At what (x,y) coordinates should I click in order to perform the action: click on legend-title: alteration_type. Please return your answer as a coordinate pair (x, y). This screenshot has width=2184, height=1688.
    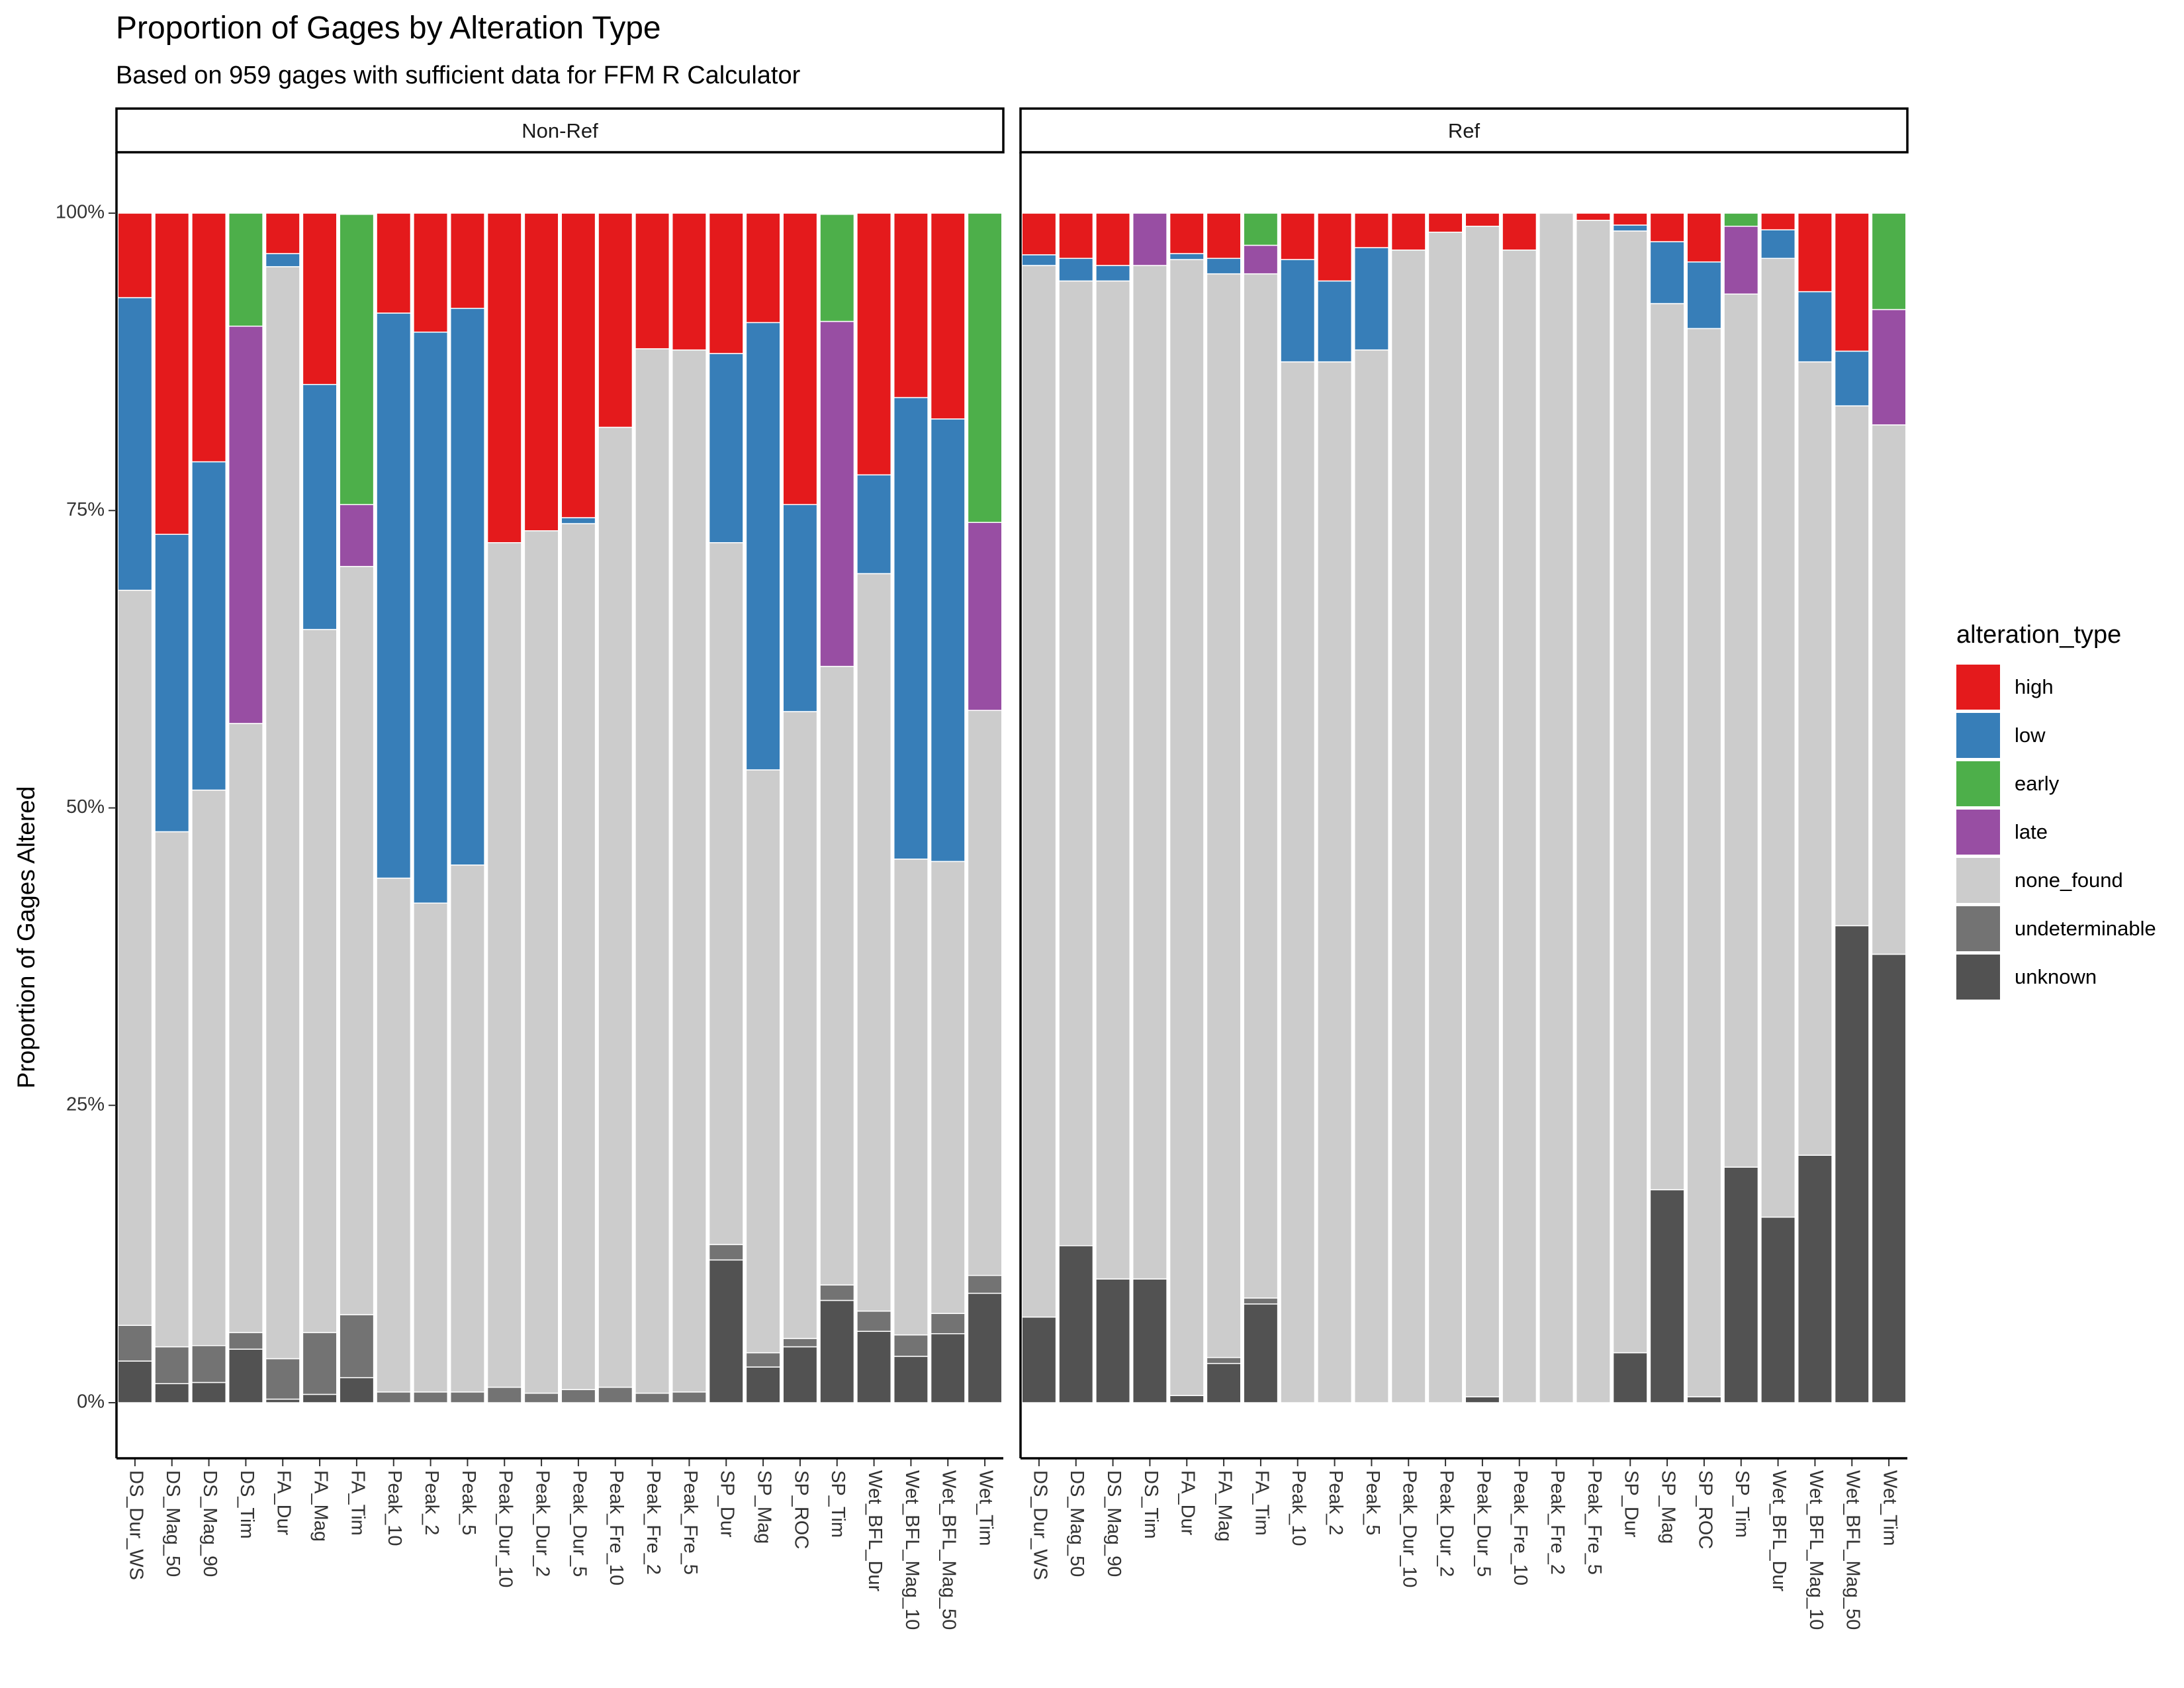
    Looking at the image, I should click on (2039, 635).